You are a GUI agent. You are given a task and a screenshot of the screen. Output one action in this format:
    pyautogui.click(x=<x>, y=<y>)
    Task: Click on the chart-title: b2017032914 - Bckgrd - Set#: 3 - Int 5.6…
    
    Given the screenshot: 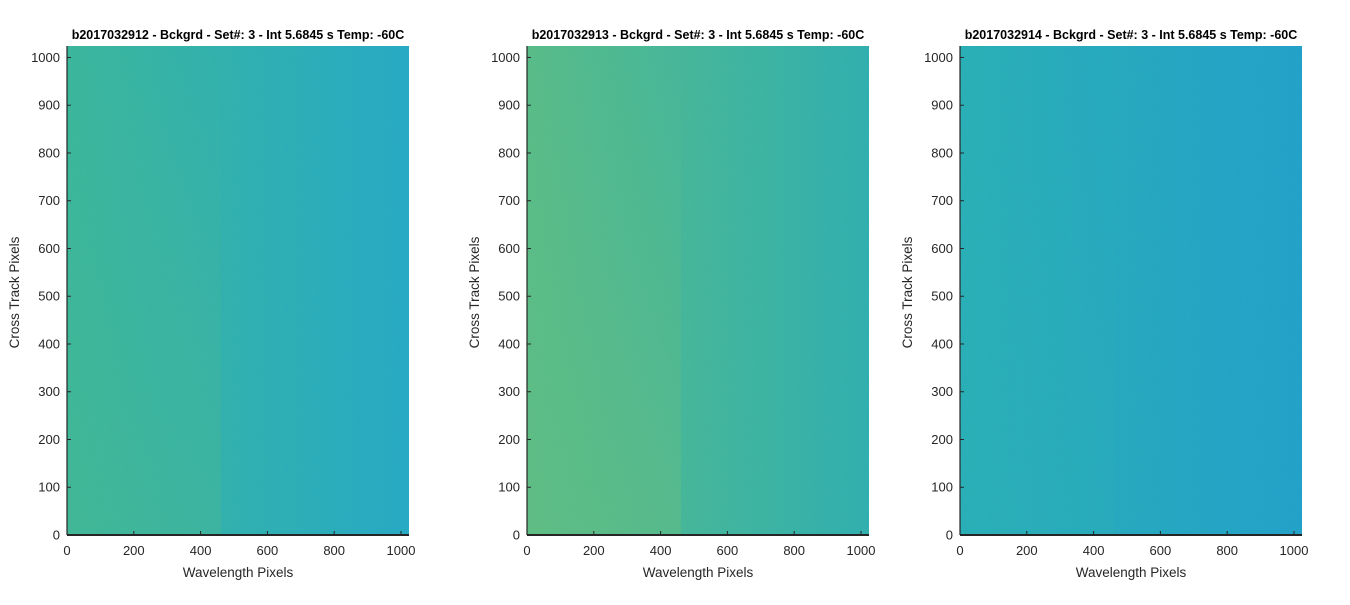 What is the action you would take?
    pyautogui.click(x=1131, y=35)
    